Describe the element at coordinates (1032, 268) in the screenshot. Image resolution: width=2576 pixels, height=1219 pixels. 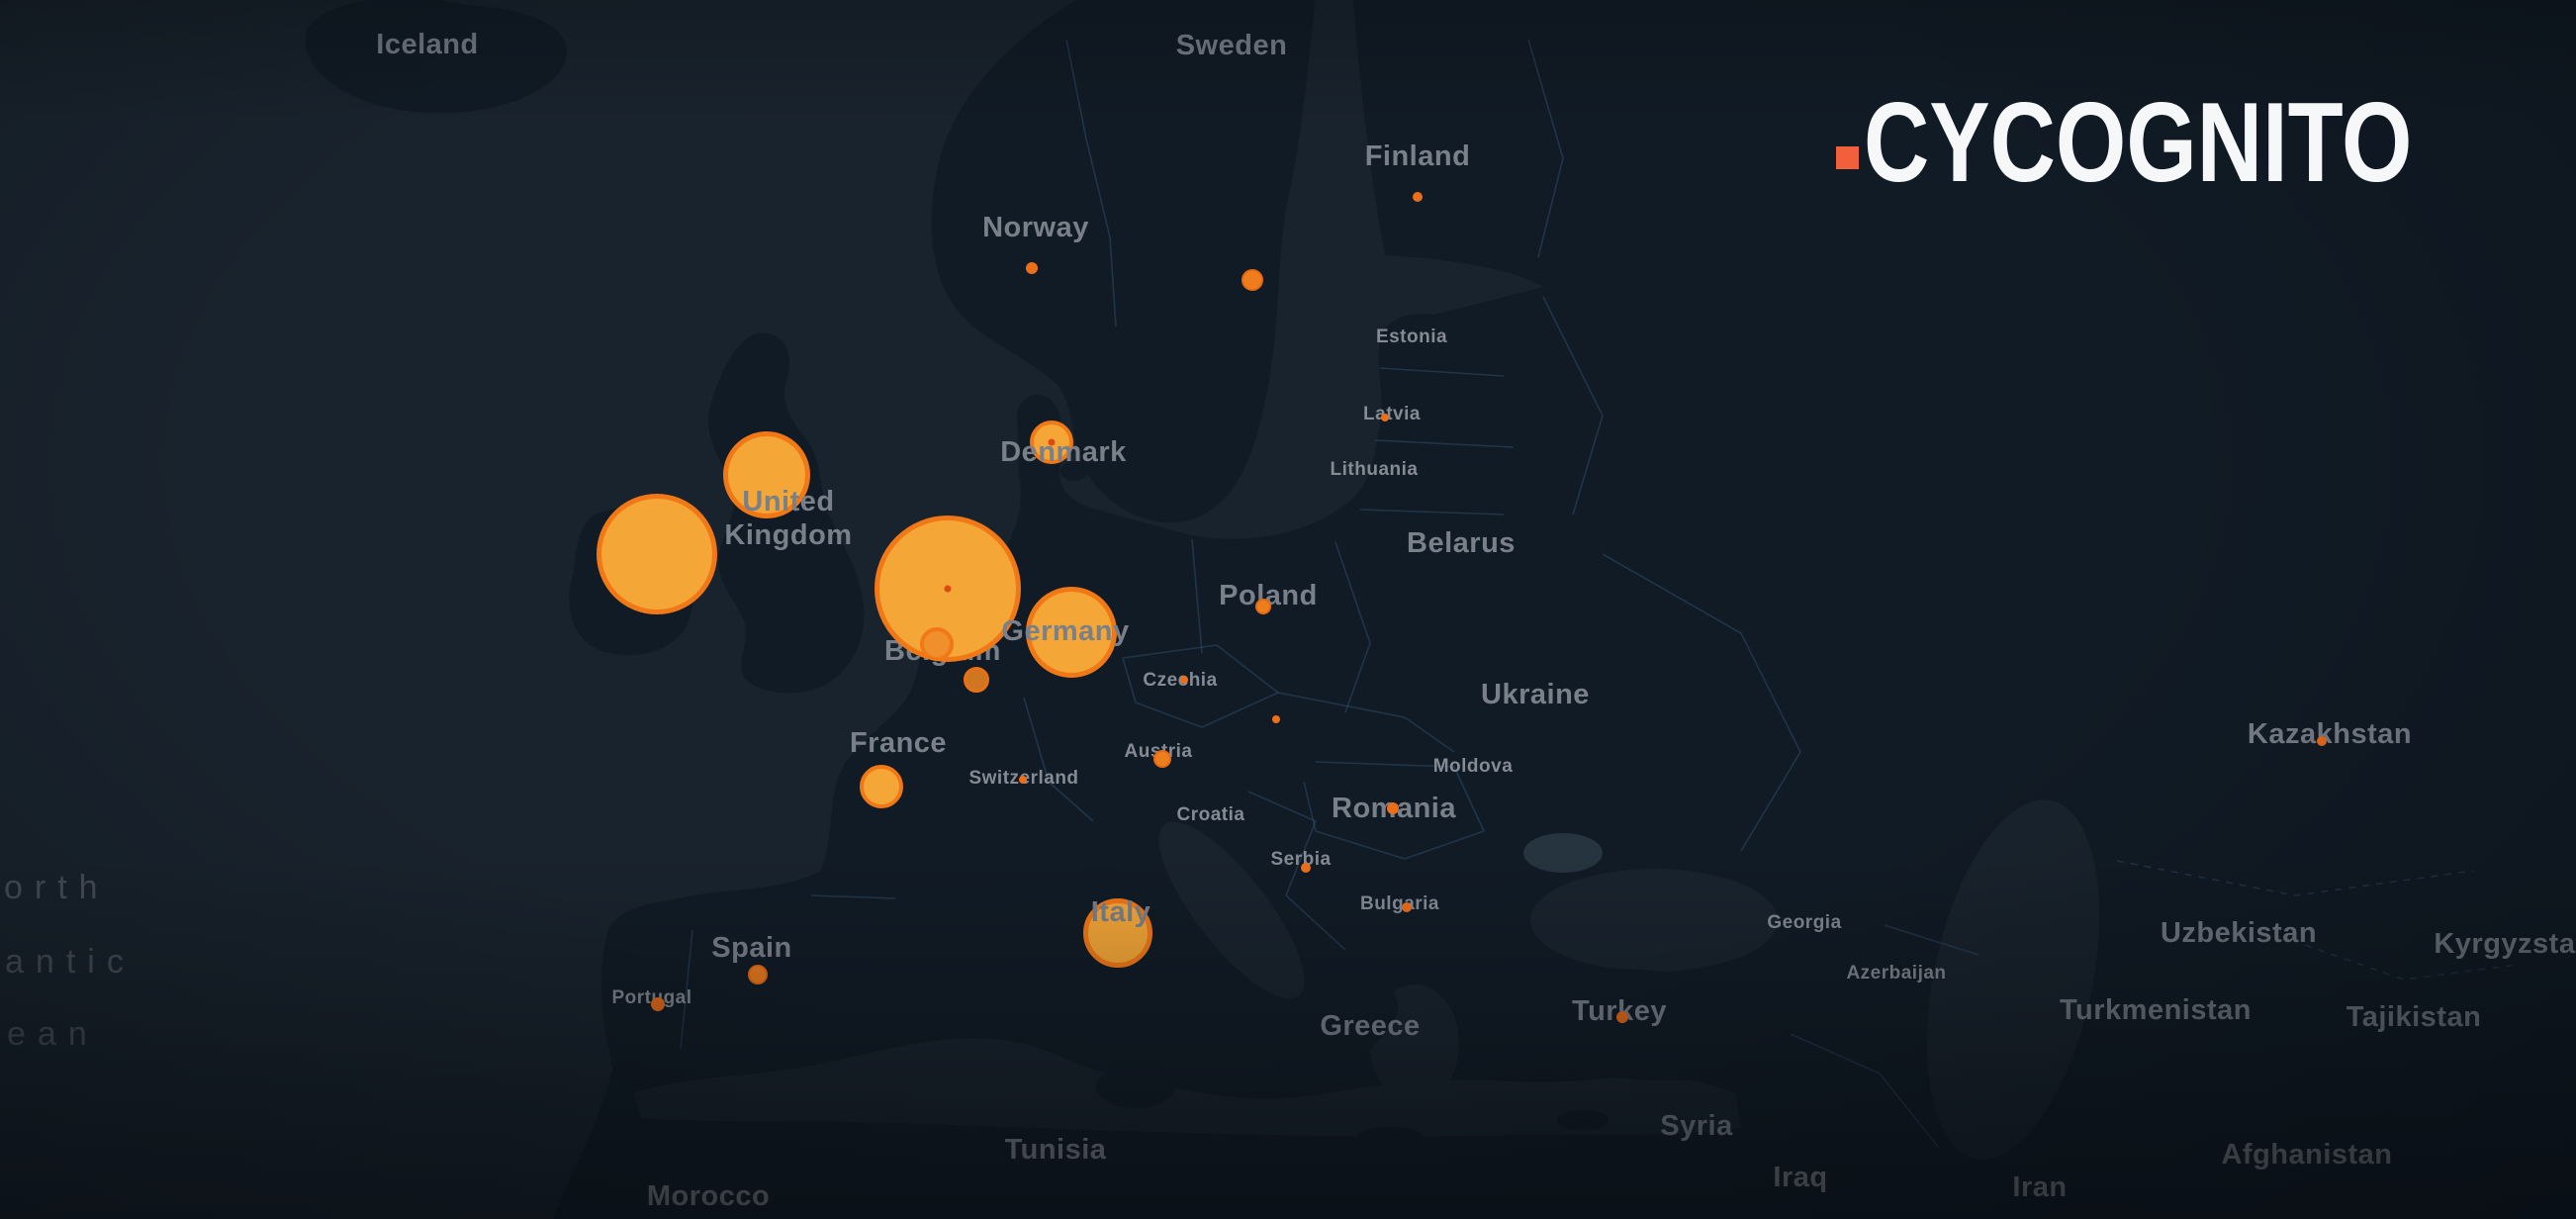
I see `asset-bubble-oslo` at that location.